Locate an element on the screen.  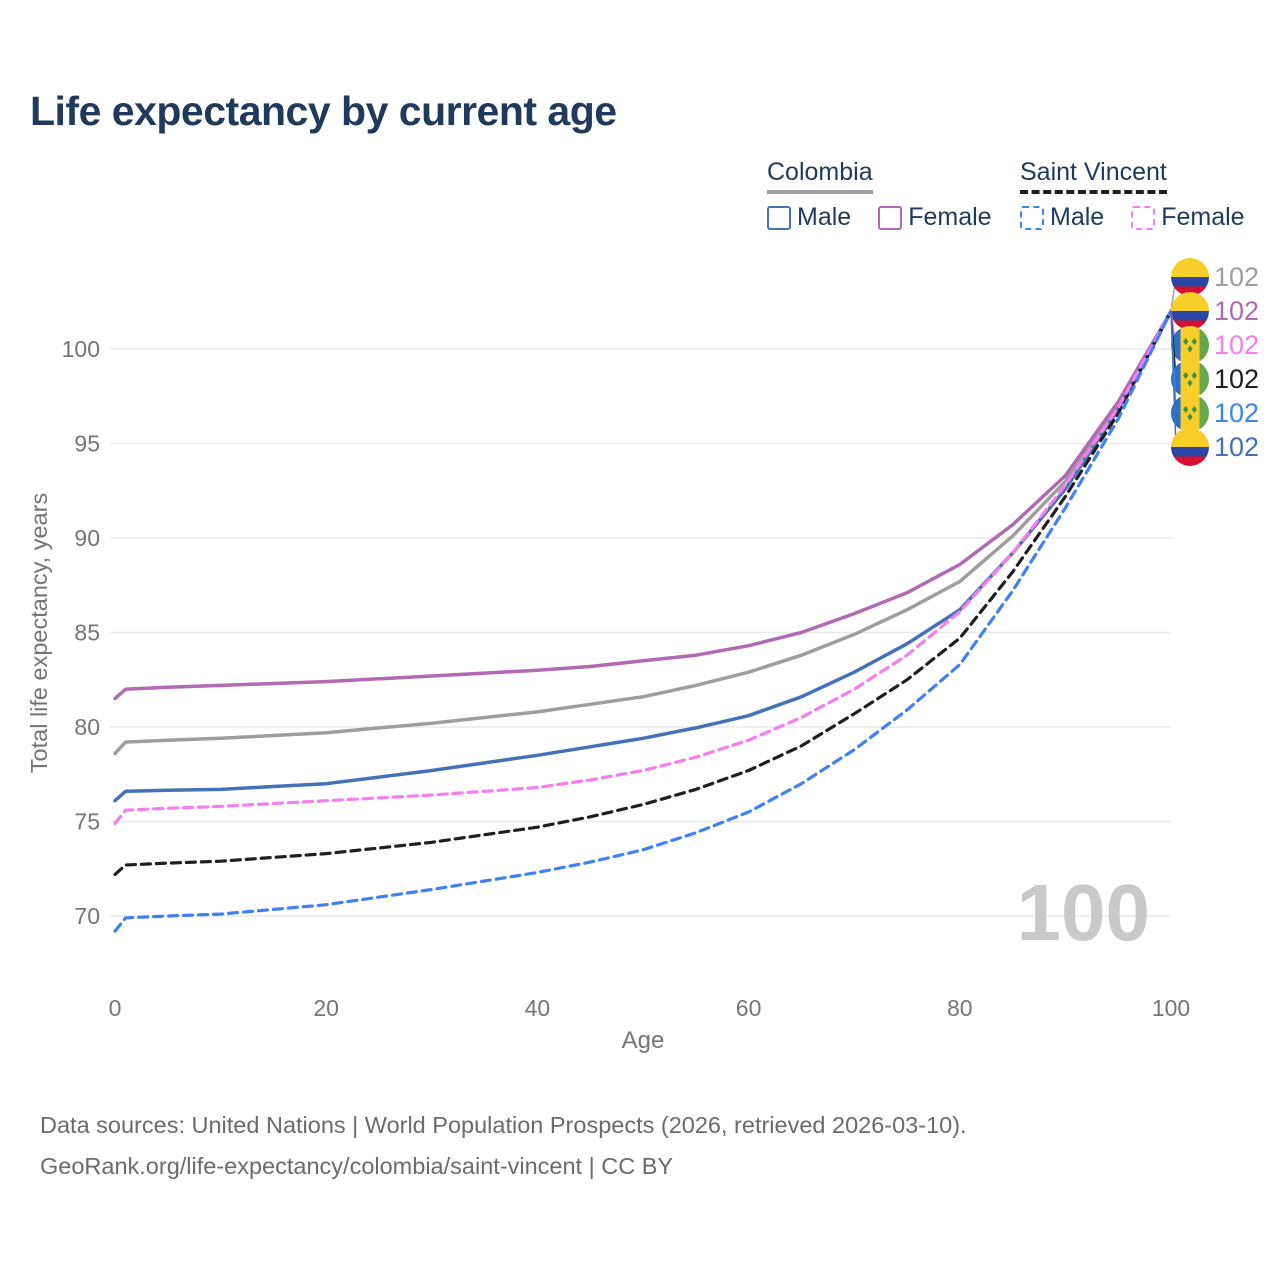
y-tick-label-80: 80 is located at coordinates (87, 727).